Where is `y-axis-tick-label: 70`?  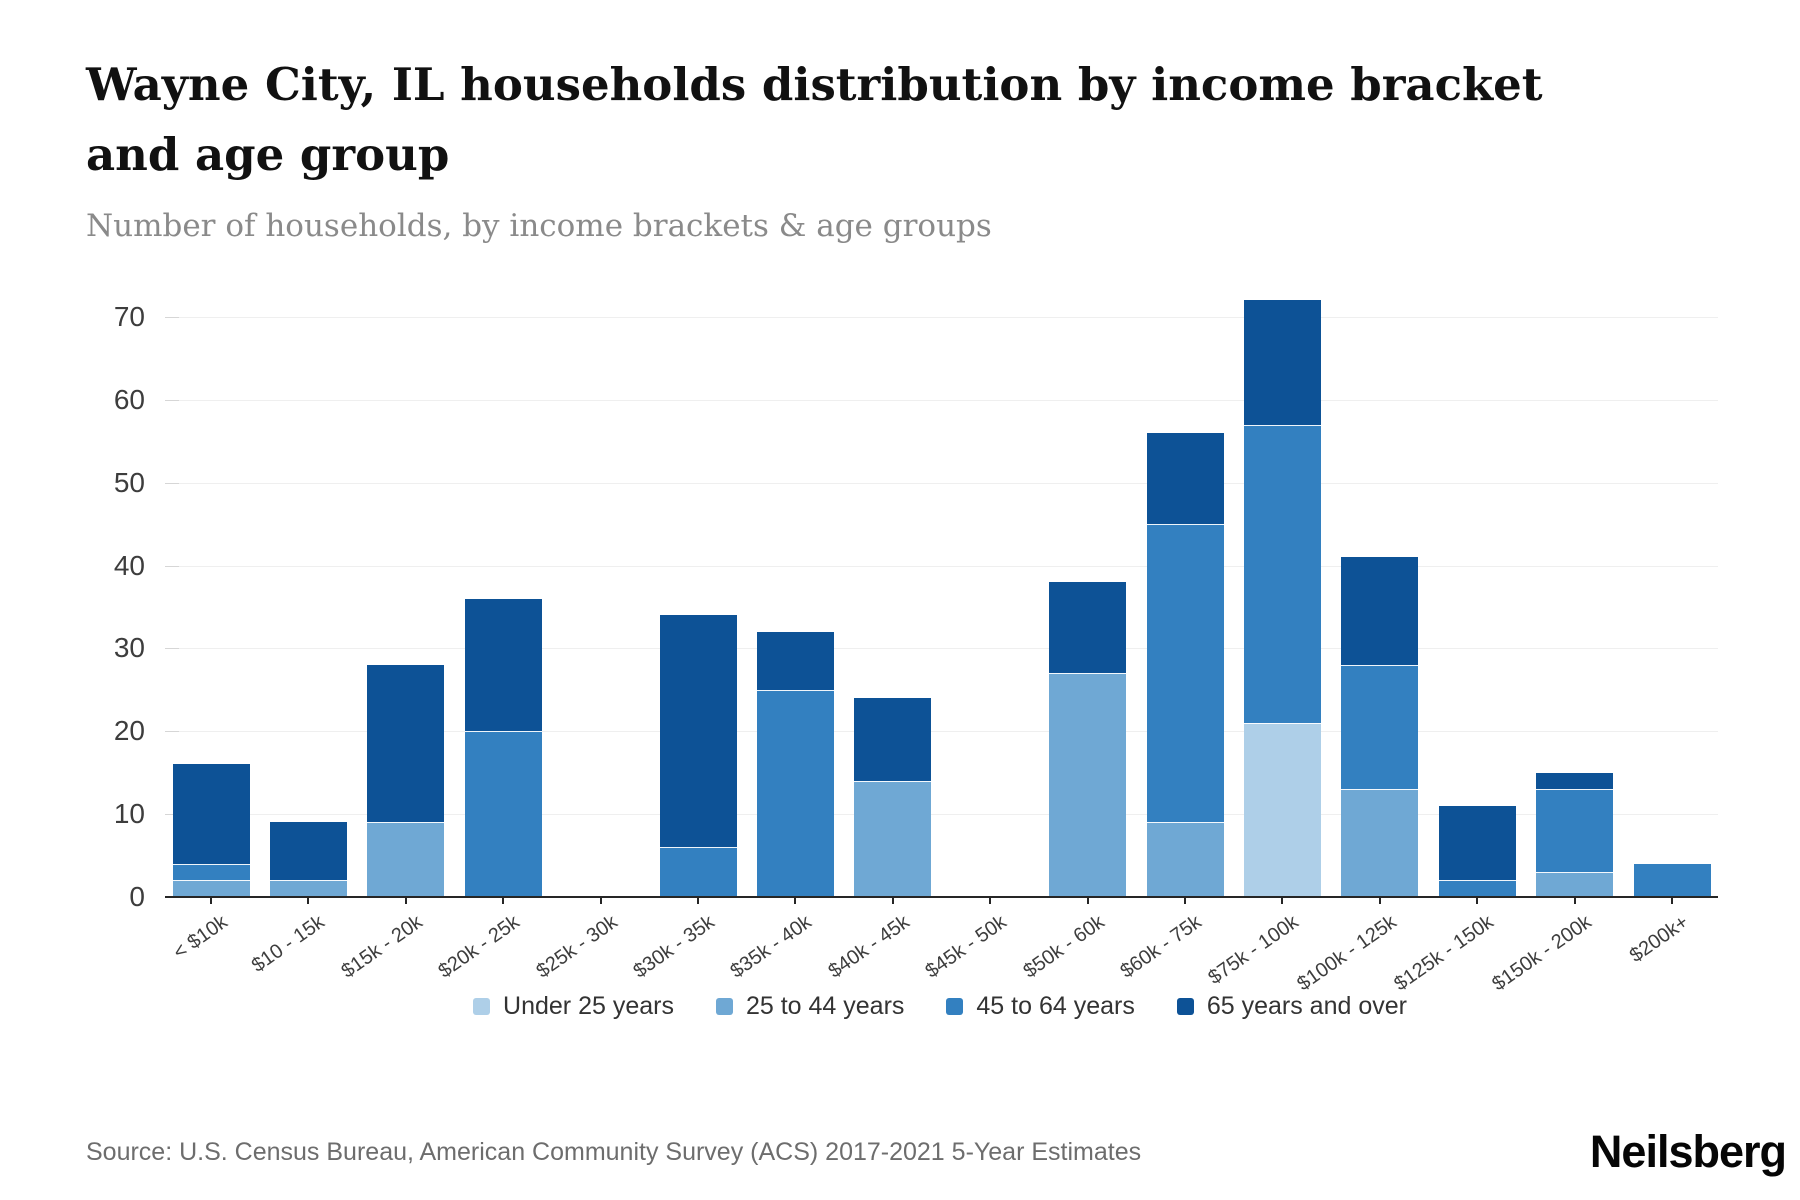
y-axis-tick-label: 70 is located at coordinates (129, 316).